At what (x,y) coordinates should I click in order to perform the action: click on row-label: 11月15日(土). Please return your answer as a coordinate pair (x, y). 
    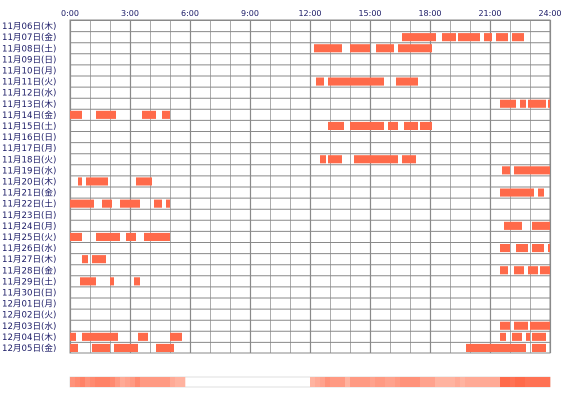
    Looking at the image, I should click on (29, 126).